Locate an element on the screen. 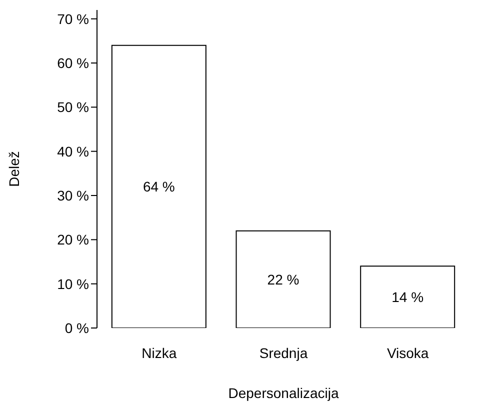 This screenshot has width=484, height=406. y-tick-label: 20 % is located at coordinates (73, 240).